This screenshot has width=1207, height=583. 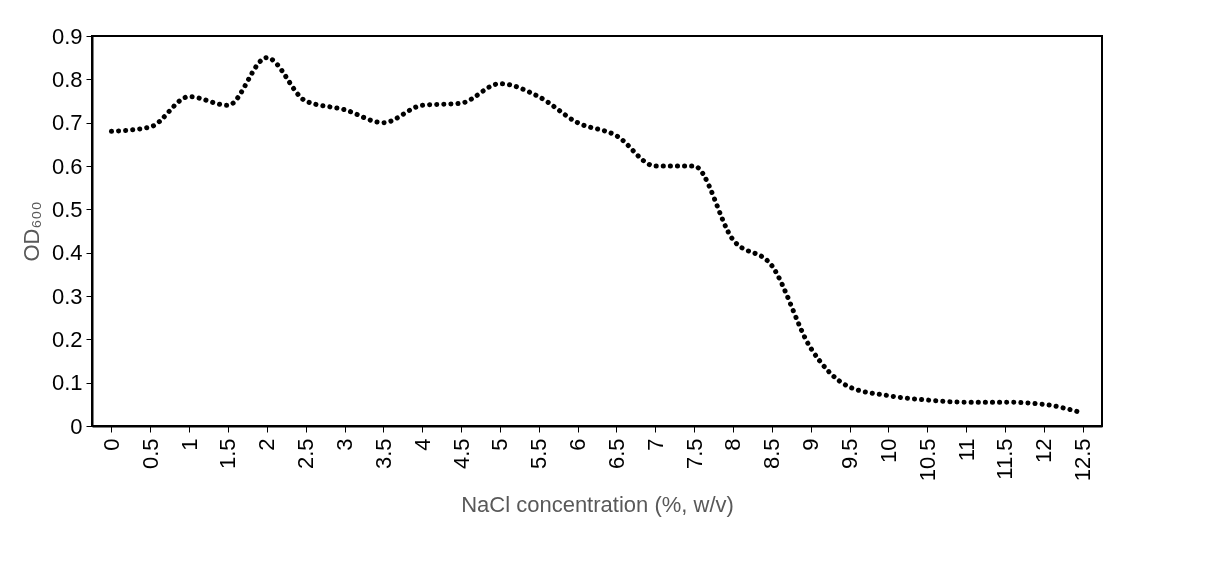 I want to click on x-tick-label: 5, so click(x=500, y=444).